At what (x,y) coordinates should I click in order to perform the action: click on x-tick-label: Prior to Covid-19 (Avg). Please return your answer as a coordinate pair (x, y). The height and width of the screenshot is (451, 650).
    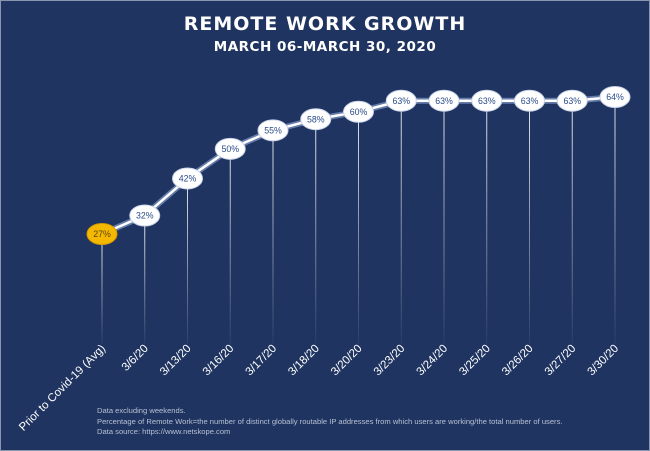
    Looking at the image, I should click on (62, 388).